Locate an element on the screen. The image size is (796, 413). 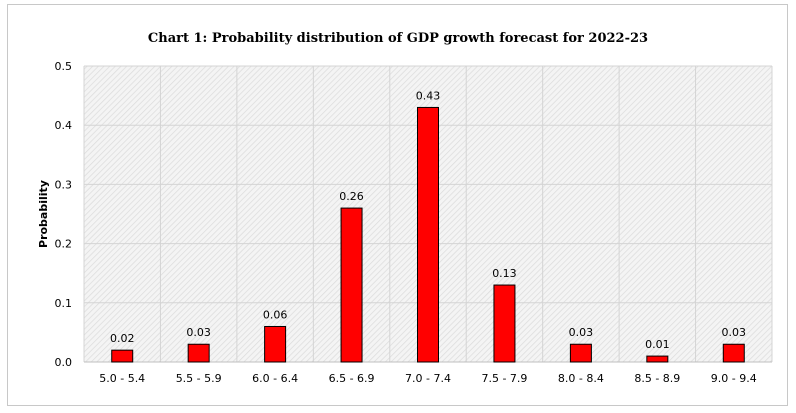
x-tick-label: 8.0 - 8.4 is located at coordinates (581, 378).